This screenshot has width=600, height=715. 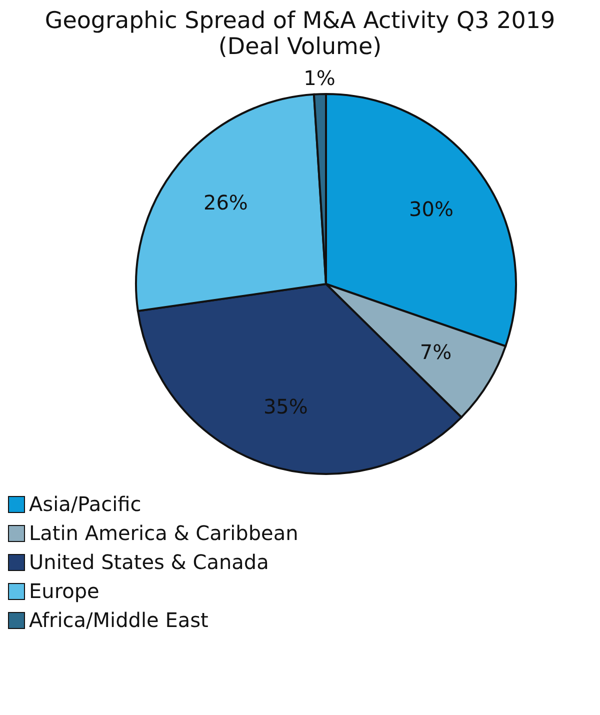 I want to click on legend-label: United States & Canada, so click(x=149, y=562).